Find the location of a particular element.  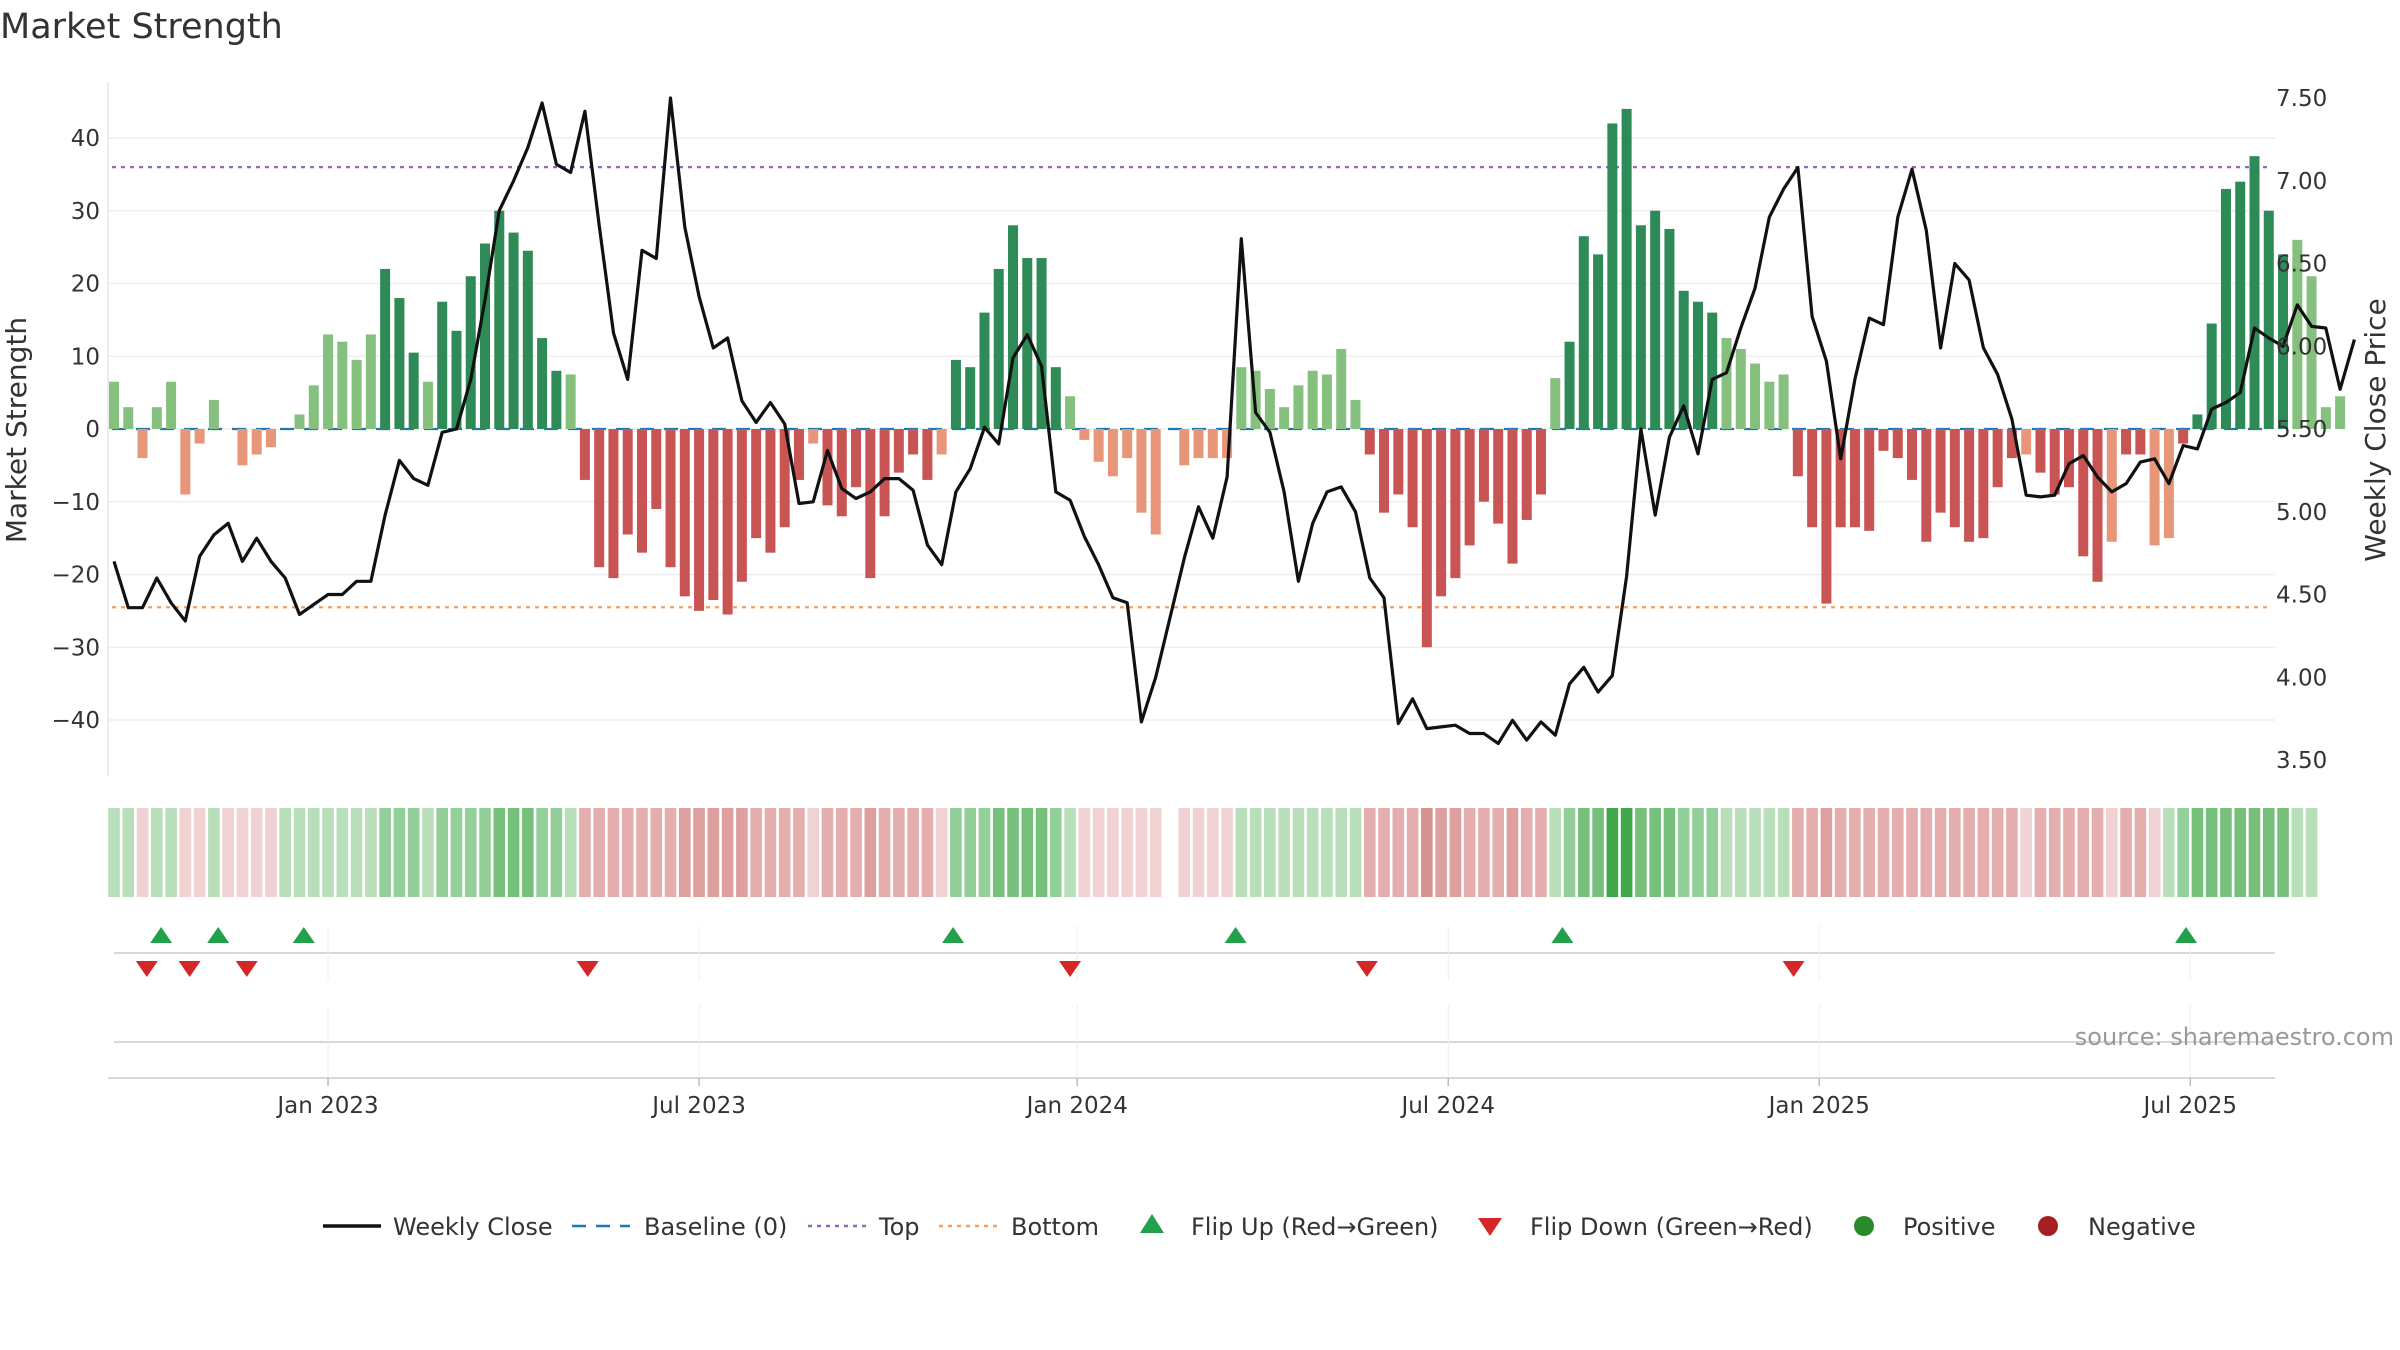

y-left-tick-label: −10 is located at coordinates (75, 503).